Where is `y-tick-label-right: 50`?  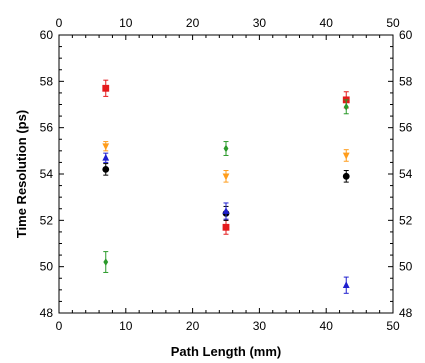 y-tick-label-right: 50 is located at coordinates (406, 267).